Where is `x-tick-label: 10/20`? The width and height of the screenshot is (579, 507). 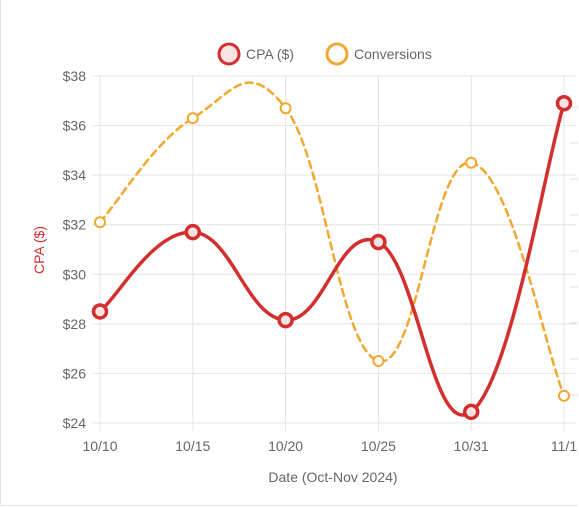 x-tick-label: 10/20 is located at coordinates (285, 446).